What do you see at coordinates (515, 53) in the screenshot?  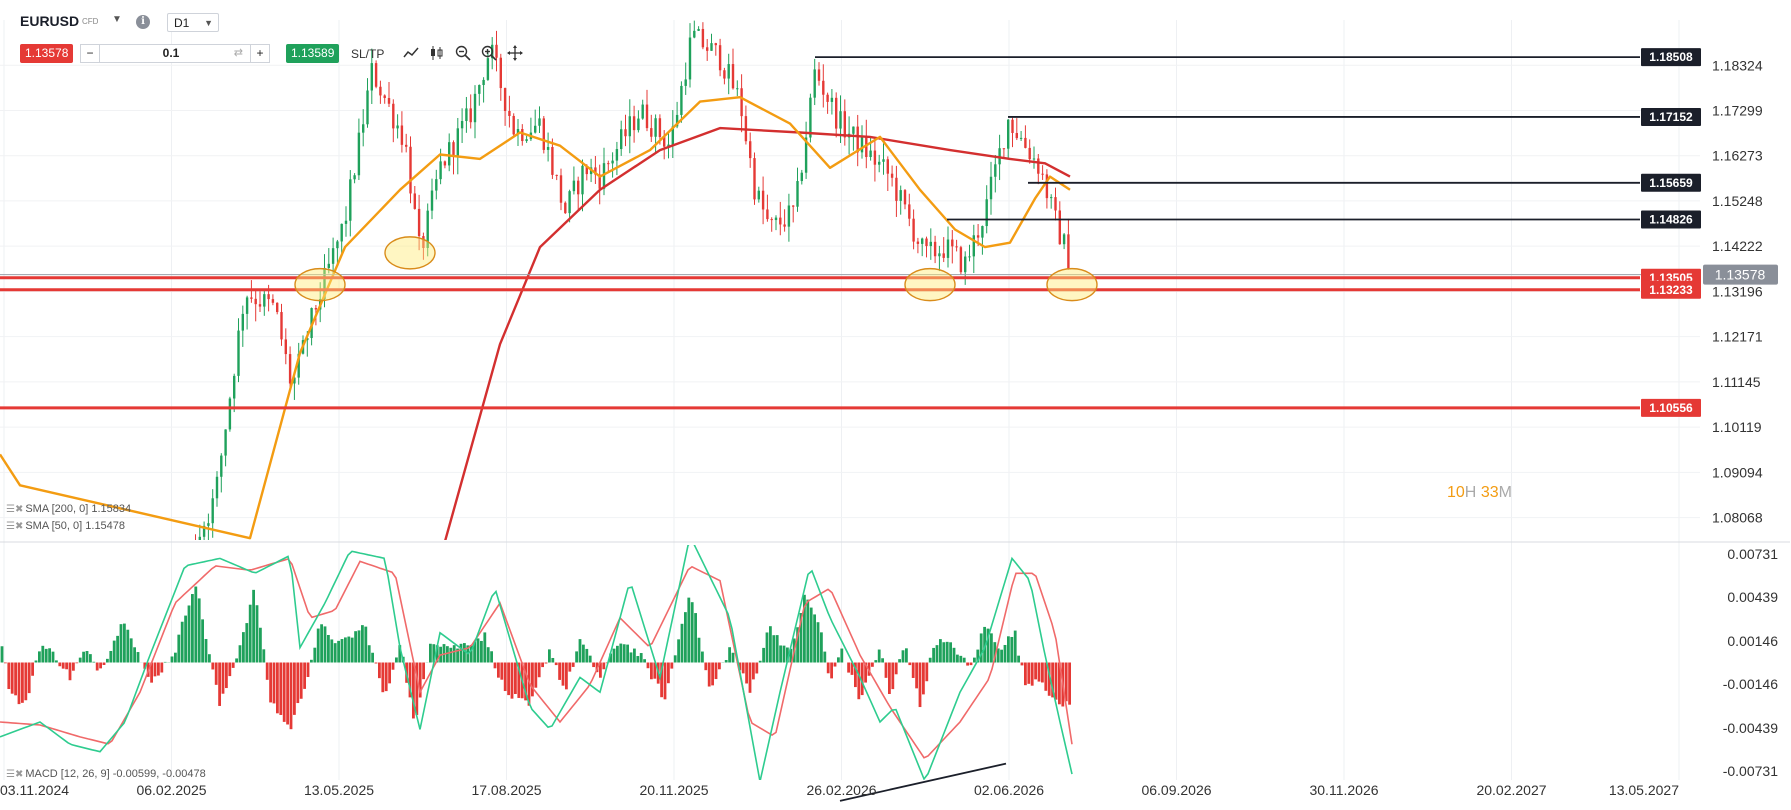 I see `crosshair-move-icon` at bounding box center [515, 53].